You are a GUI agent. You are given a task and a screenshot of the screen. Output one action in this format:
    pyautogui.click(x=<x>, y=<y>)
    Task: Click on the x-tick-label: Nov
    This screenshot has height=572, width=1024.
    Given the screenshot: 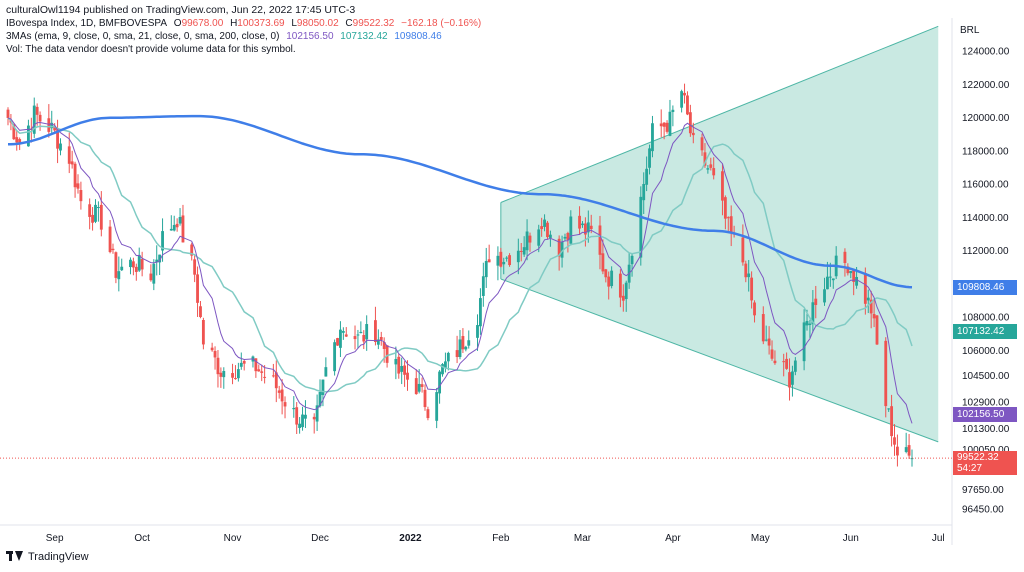 What is the action you would take?
    pyautogui.click(x=233, y=538)
    